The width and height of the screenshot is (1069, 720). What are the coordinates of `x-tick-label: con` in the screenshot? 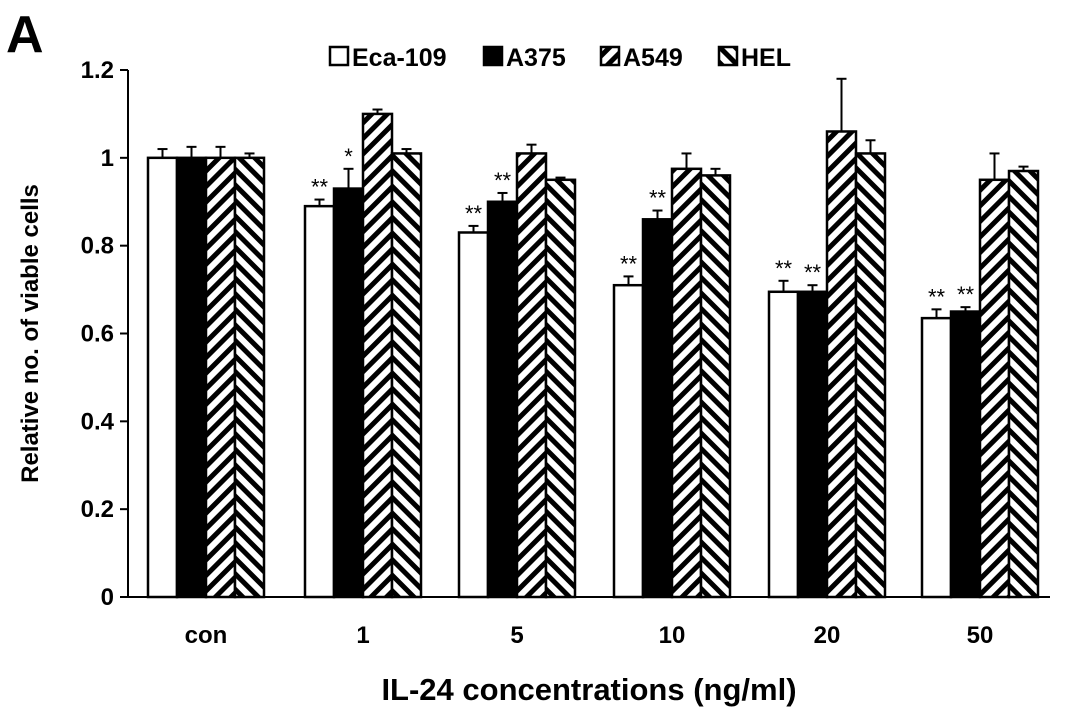 It's located at (206, 635).